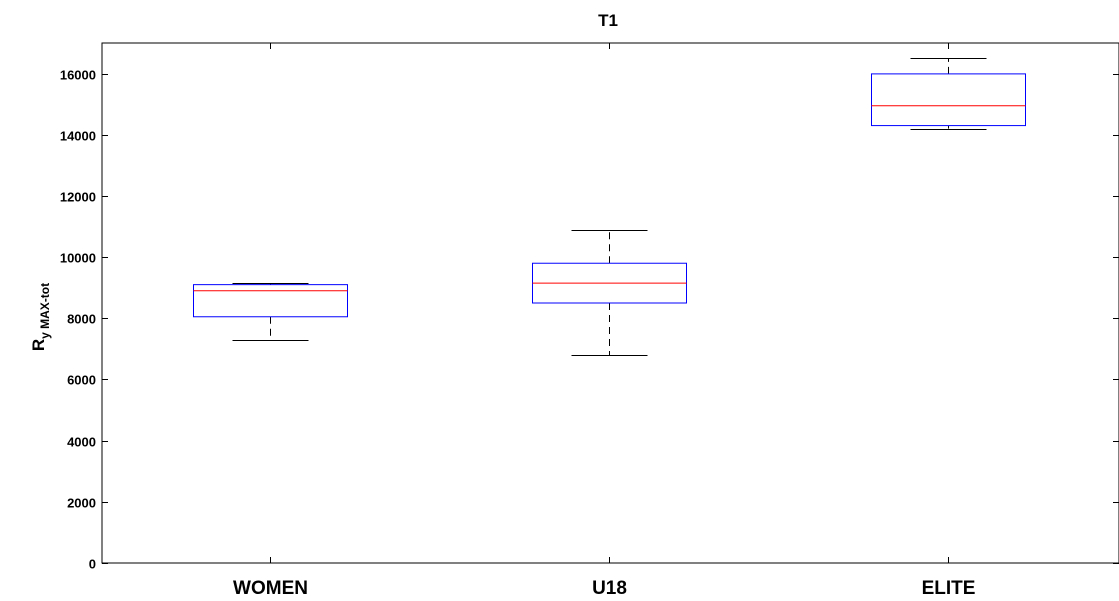 The height and width of the screenshot is (601, 1119). Describe the element at coordinates (45, 311) in the screenshot. I see `y-axis-label-subscript: y MAX-tot` at that location.